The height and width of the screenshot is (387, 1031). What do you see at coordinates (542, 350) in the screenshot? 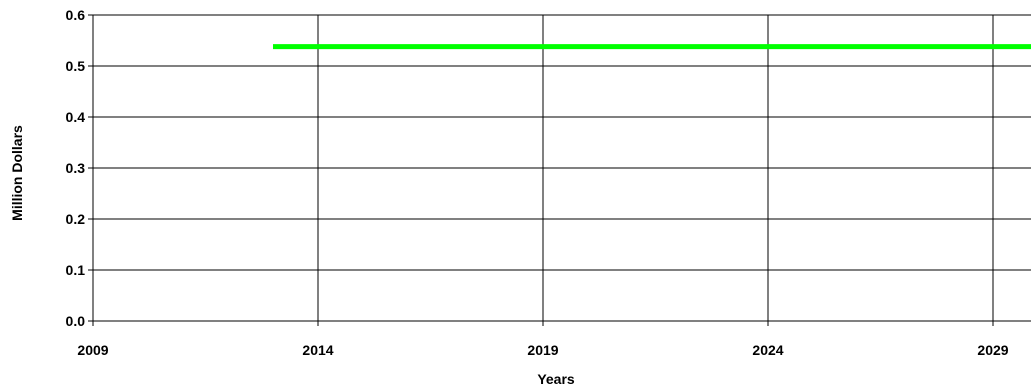
I see `x-tick-label: 2019` at bounding box center [542, 350].